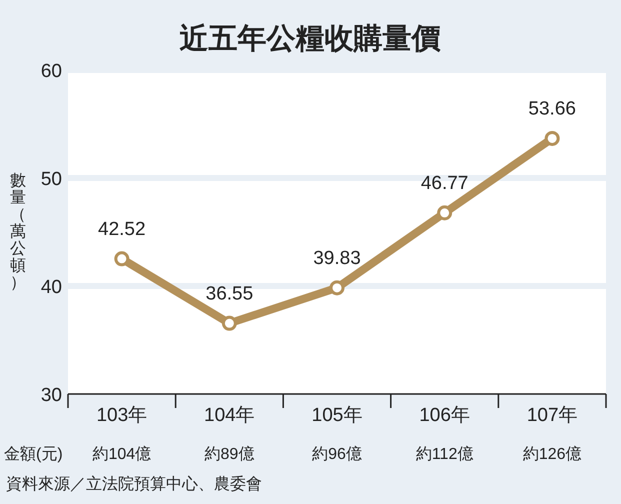 The height and width of the screenshot is (504, 621). What do you see at coordinates (51, 287) in the screenshot?
I see `y-tick-label: 40` at bounding box center [51, 287].